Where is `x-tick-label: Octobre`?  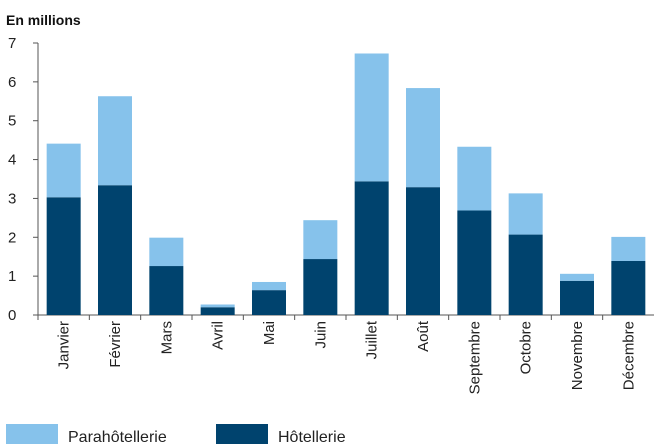 x-tick-label: Octobre is located at coordinates (526, 347).